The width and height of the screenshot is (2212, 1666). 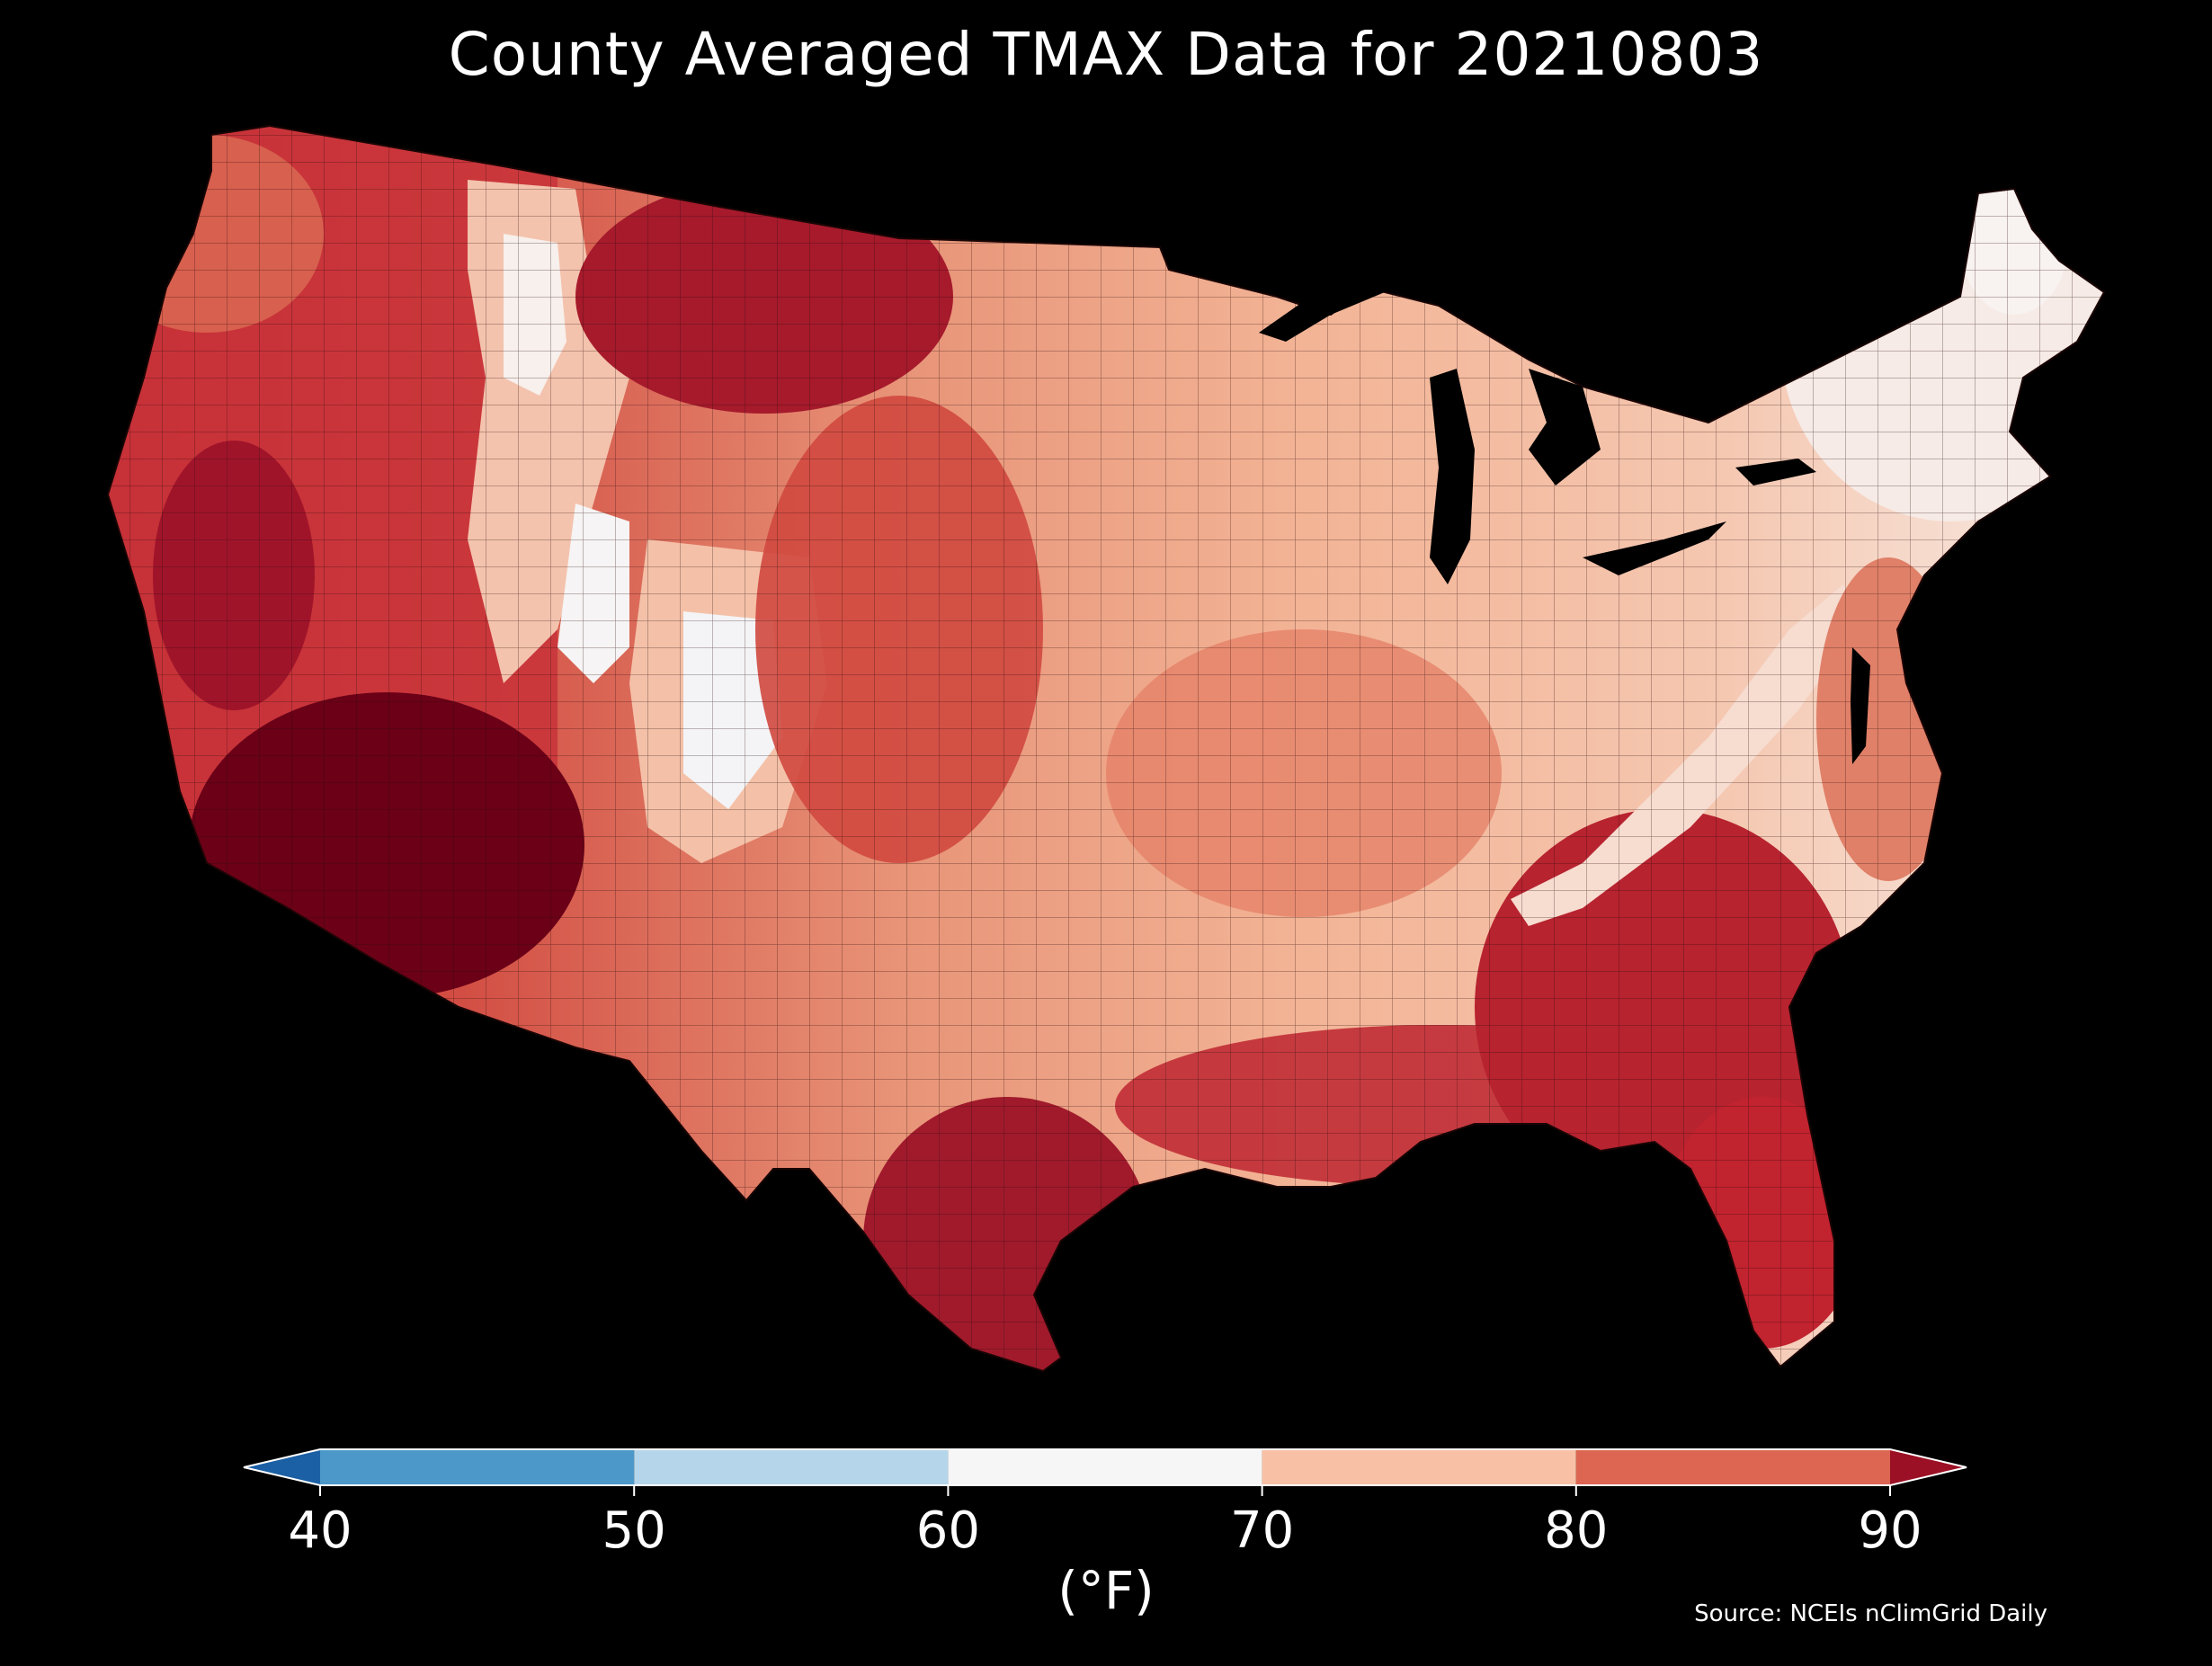 I want to click on colorbar-tick-label: 80, so click(x=1576, y=1530).